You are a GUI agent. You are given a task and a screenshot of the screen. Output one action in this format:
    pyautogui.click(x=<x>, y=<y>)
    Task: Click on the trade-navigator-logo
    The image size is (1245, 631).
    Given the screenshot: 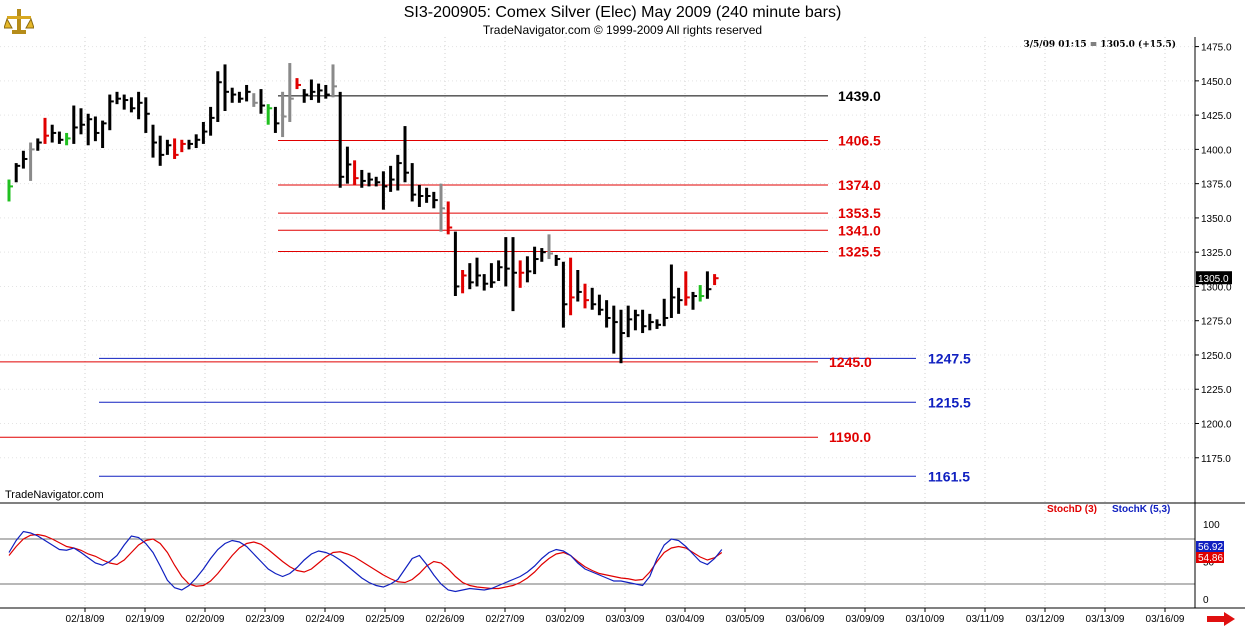 What is the action you would take?
    pyautogui.click(x=19, y=21)
    